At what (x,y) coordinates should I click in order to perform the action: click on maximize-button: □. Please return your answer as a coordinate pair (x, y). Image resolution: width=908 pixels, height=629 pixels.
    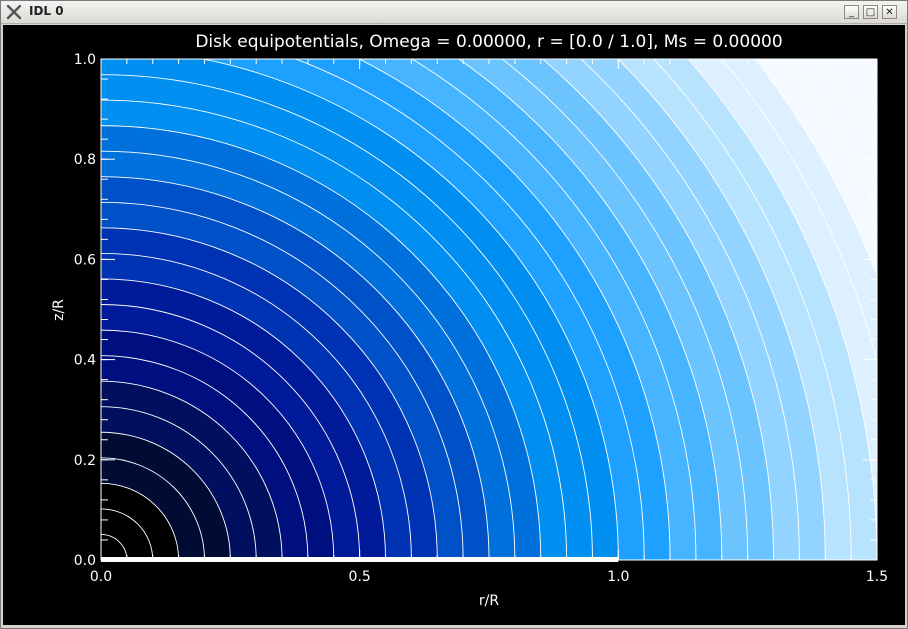
    Looking at the image, I should click on (870, 12).